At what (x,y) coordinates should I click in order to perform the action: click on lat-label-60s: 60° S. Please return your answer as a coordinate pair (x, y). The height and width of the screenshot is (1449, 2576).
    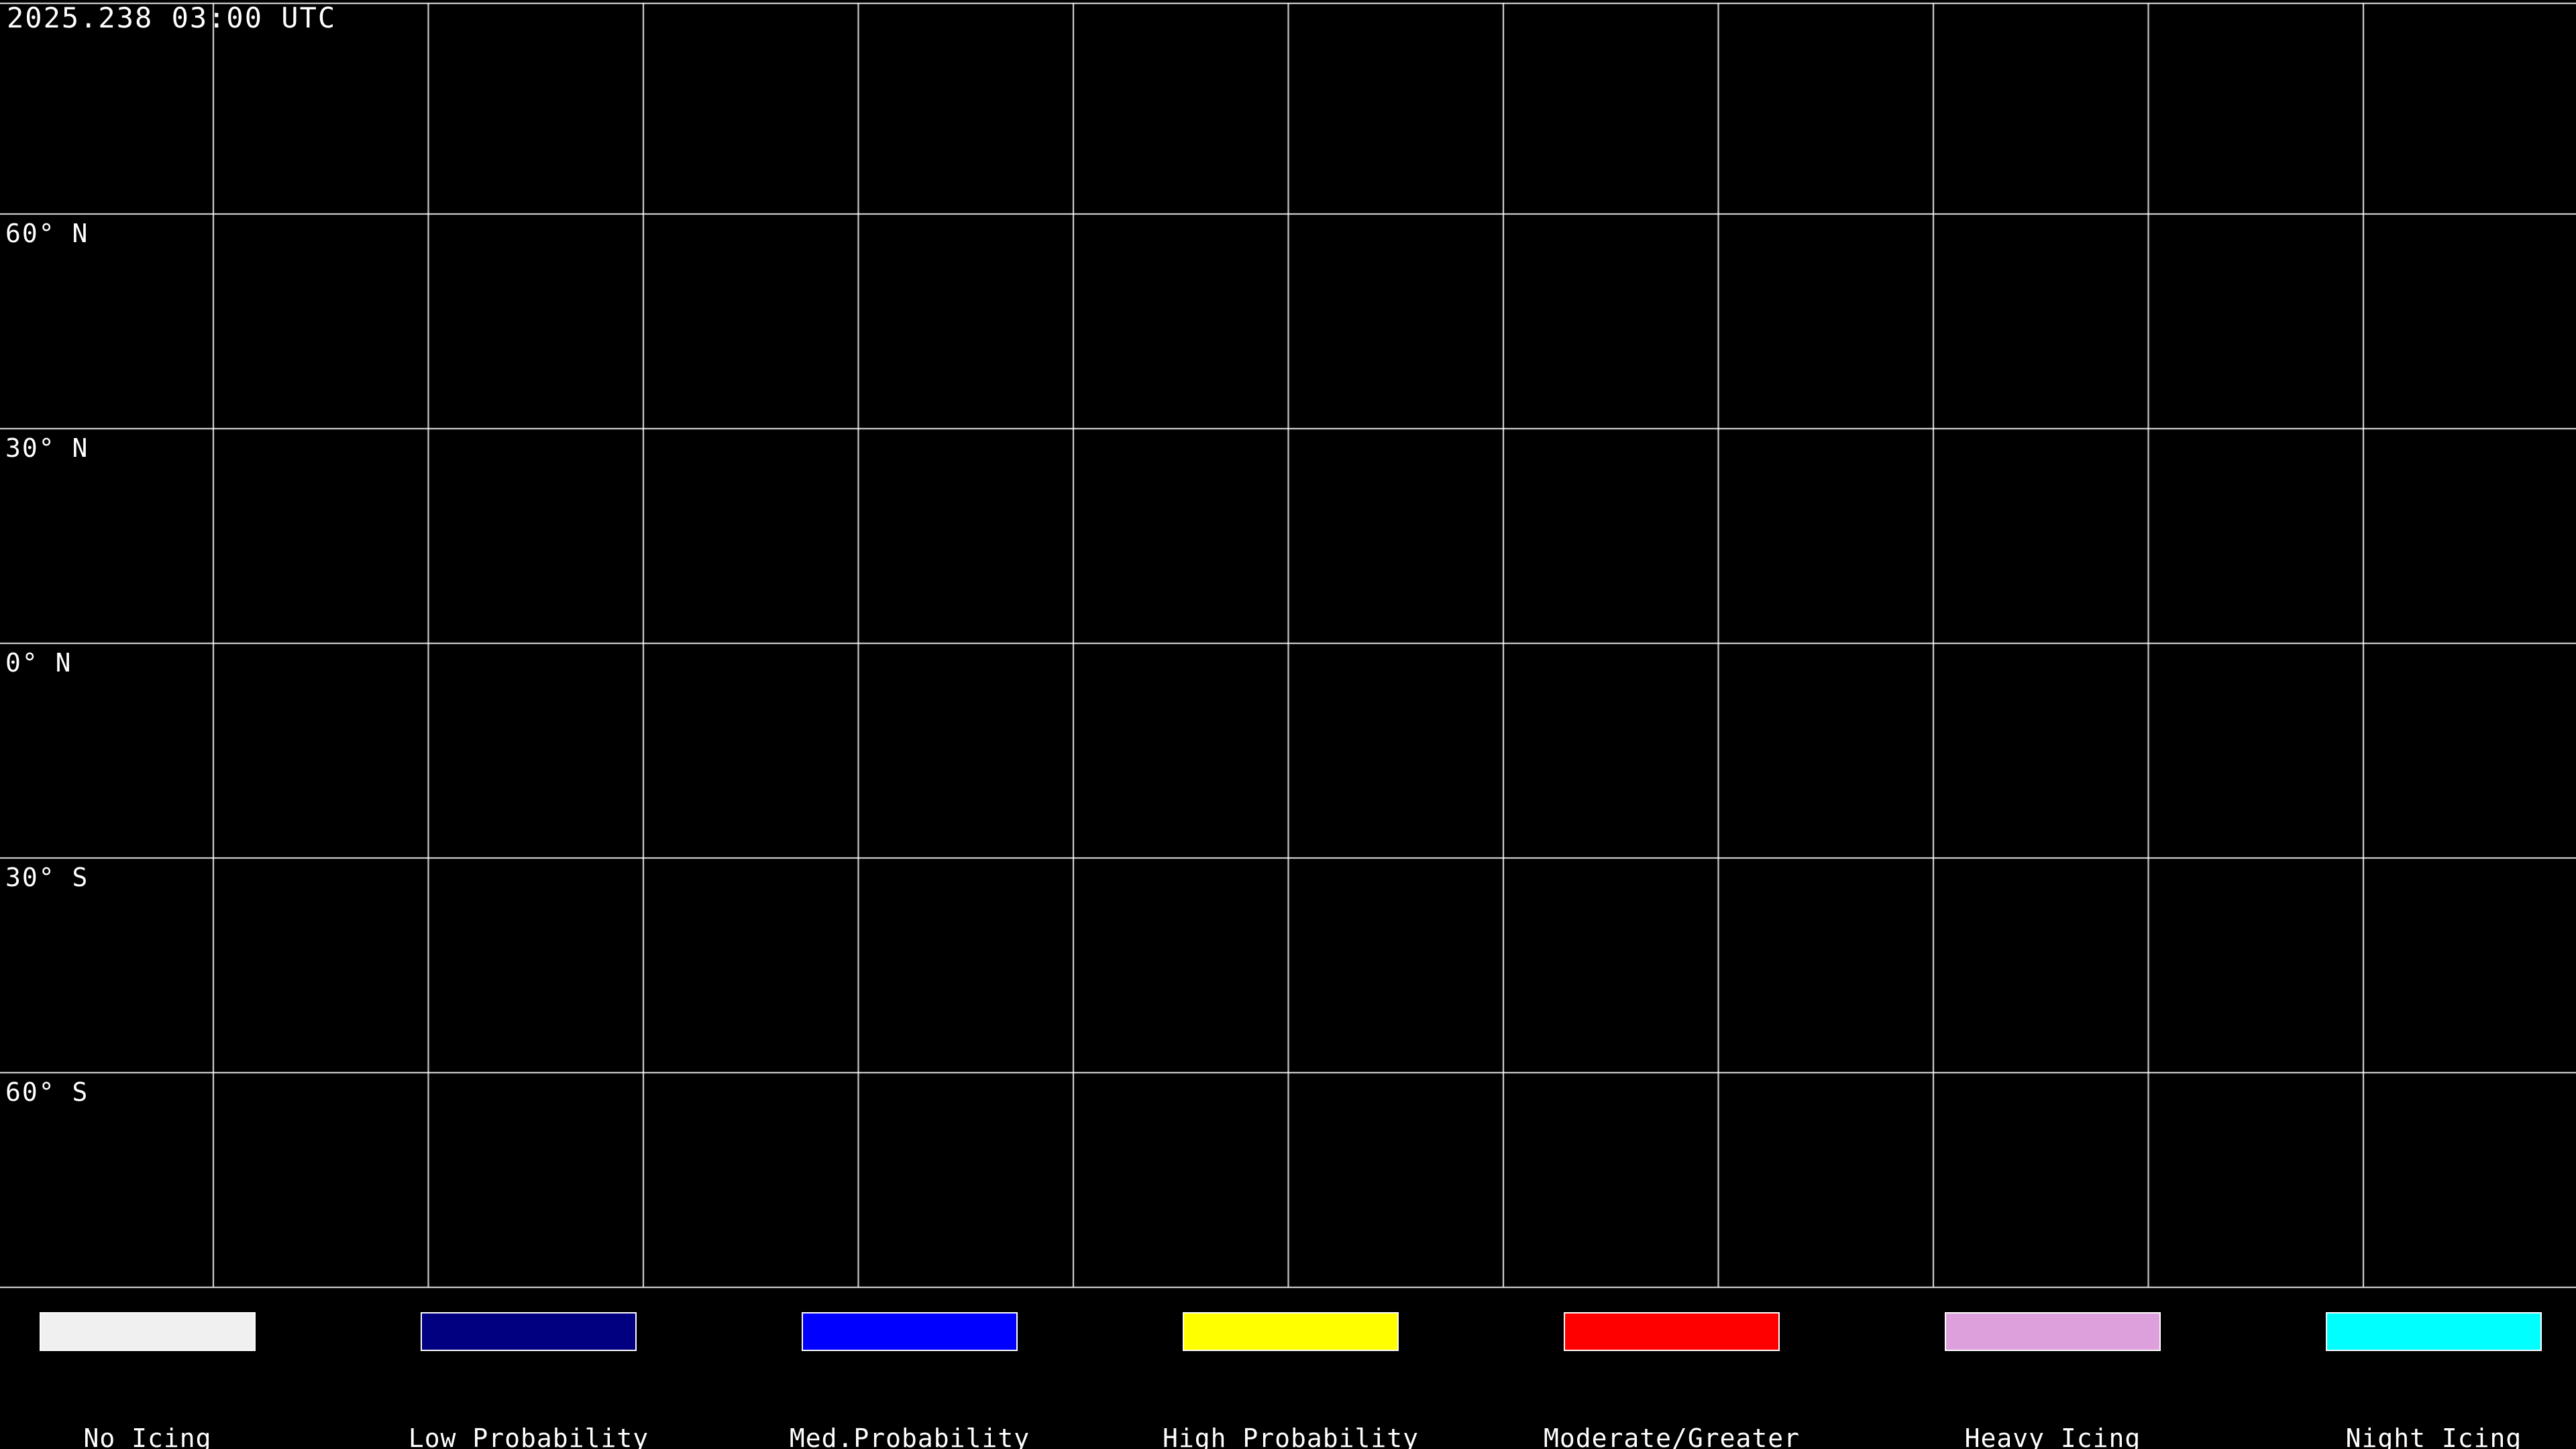
    Looking at the image, I should click on (47, 1092).